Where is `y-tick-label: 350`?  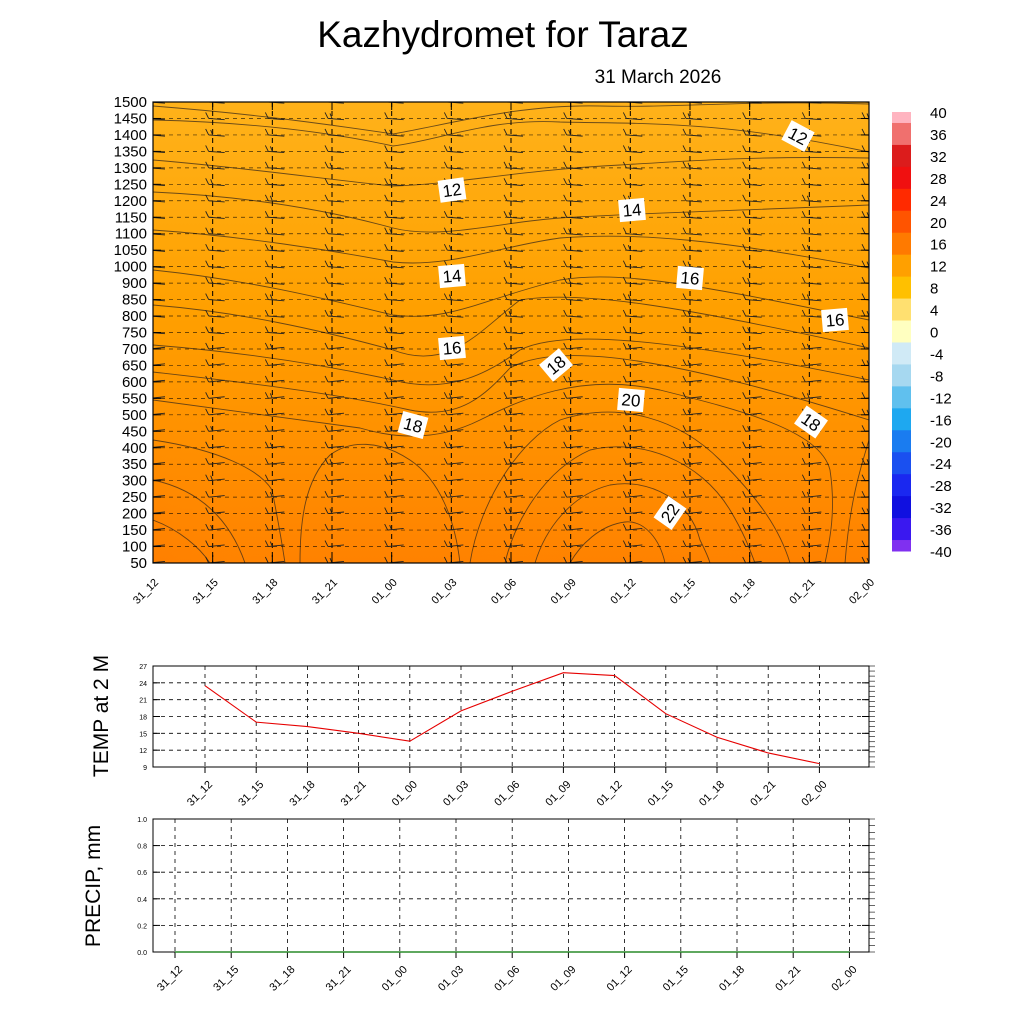
y-tick-label: 350 is located at coordinates (134, 464).